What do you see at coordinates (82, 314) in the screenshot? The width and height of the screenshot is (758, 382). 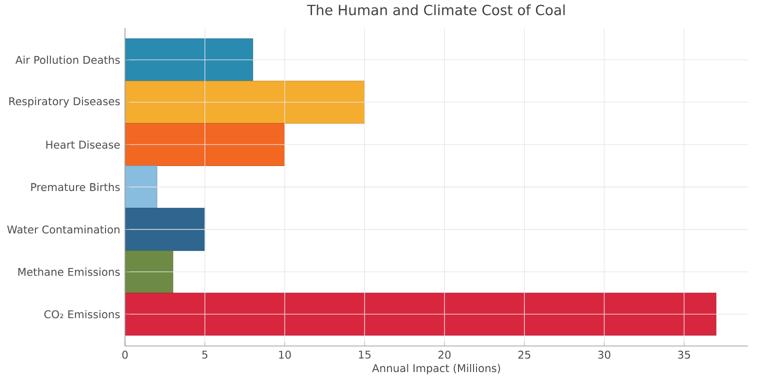 I see `y-tick-label: CO₂ Emissions` at bounding box center [82, 314].